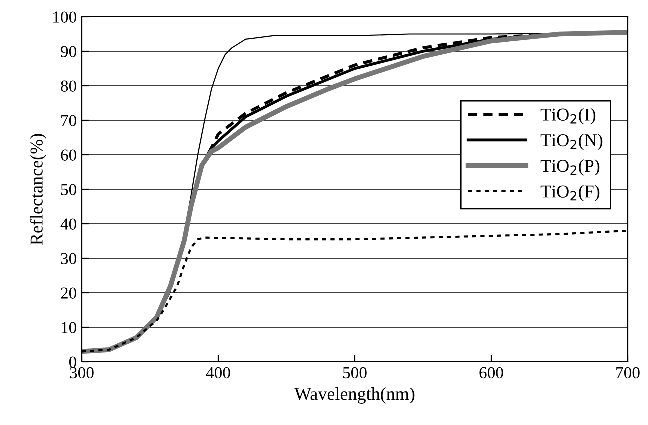 The height and width of the screenshot is (425, 648). Describe the element at coordinates (354, 396) in the screenshot. I see `x-axis-title: Wavelength(nm)` at that location.